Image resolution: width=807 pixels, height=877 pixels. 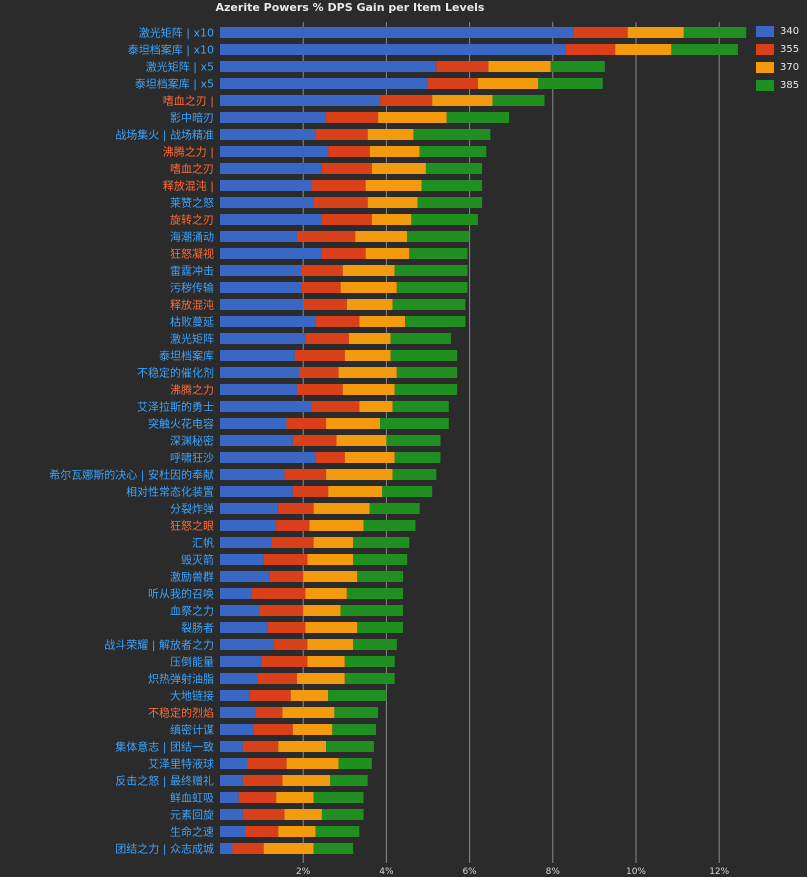 What do you see at coordinates (790, 67) in the screenshot?
I see `legend-label: 370` at bounding box center [790, 67].